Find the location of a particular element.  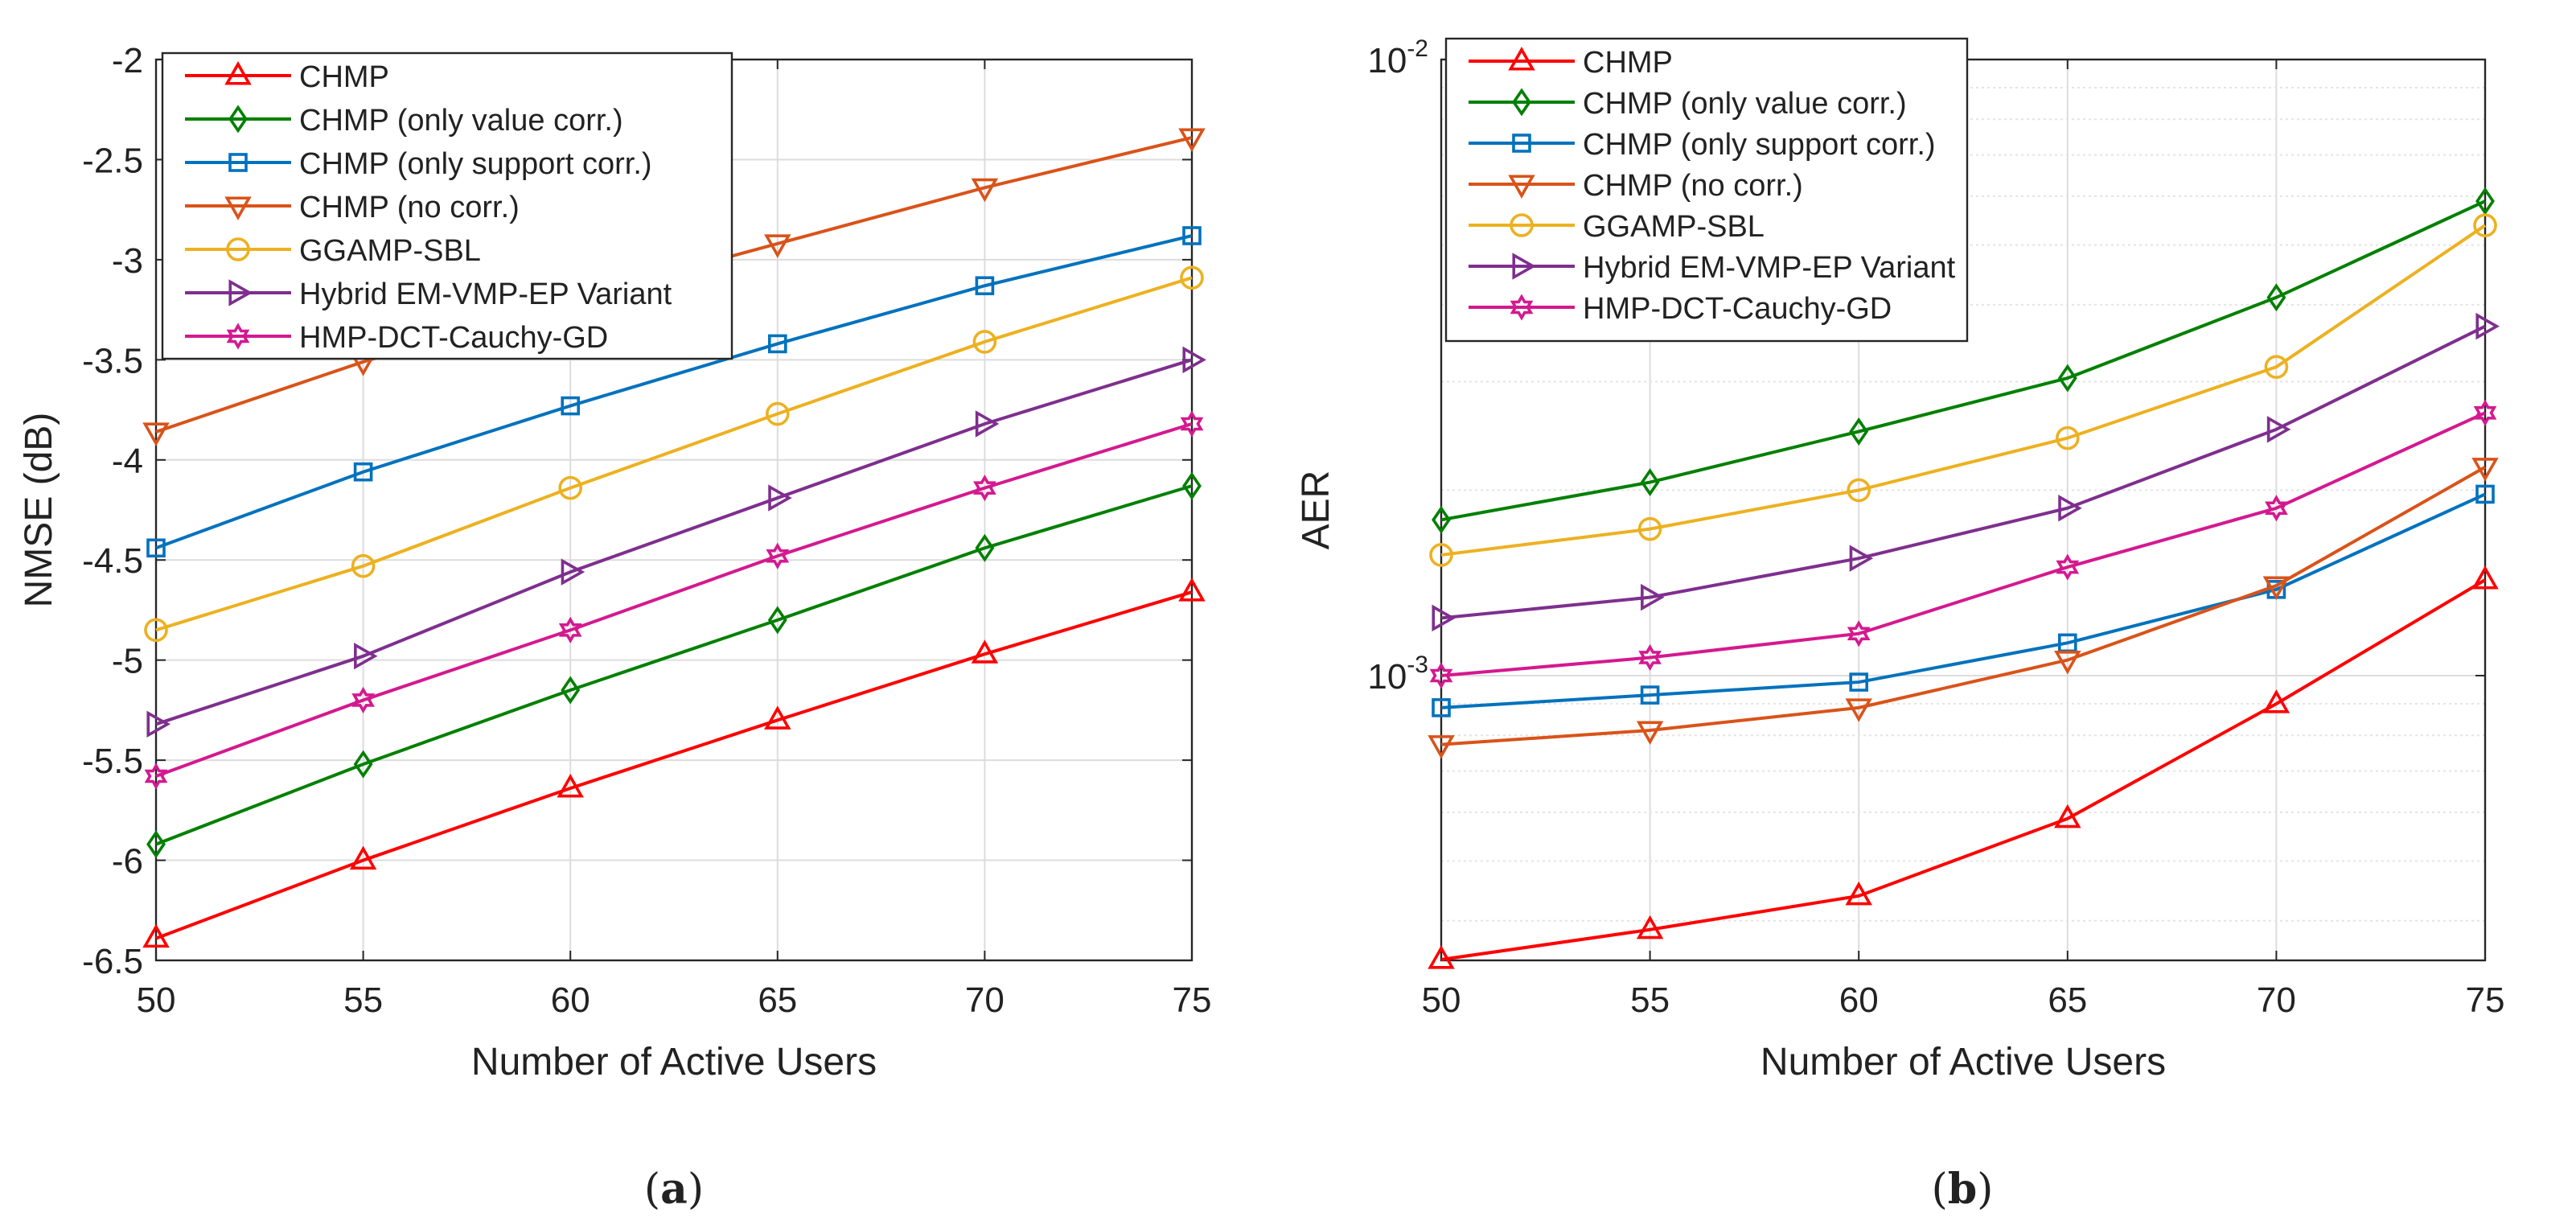

x-tick-label: 70 is located at coordinates (2276, 1000).